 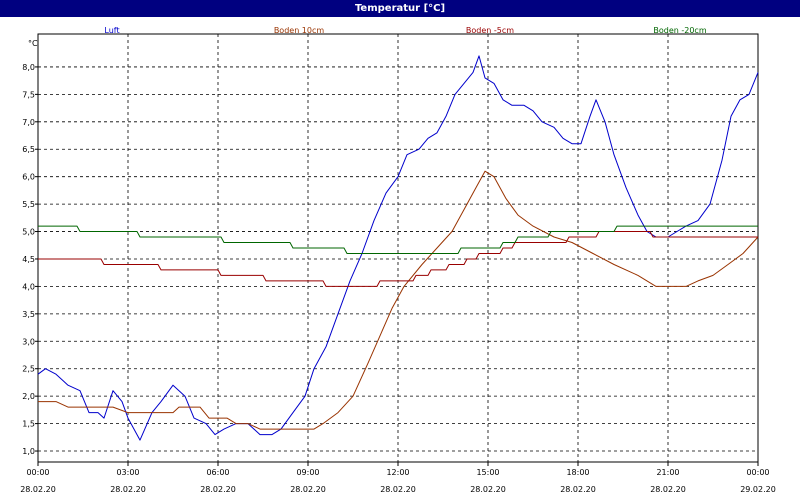 I want to click on y-tick-label: 4,0, so click(x=28, y=286).